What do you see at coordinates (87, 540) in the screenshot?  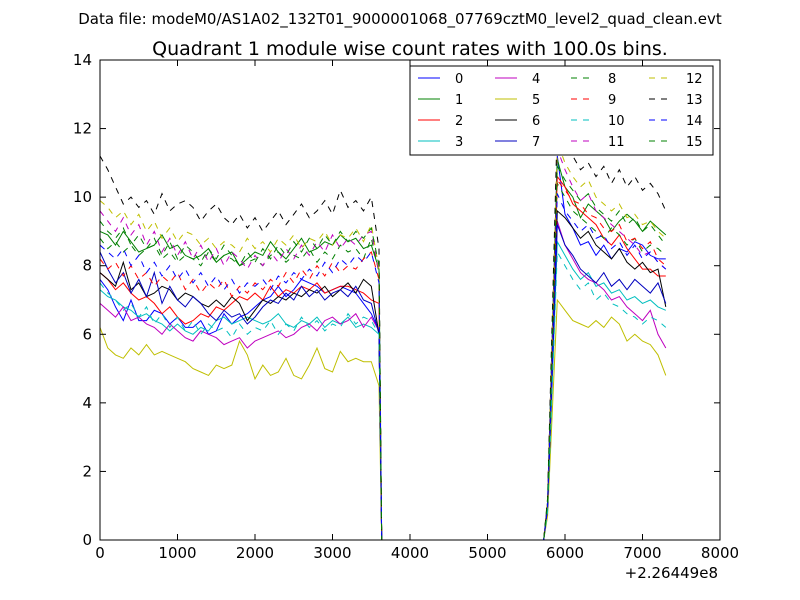 I see `y-tick-label: 0` at bounding box center [87, 540].